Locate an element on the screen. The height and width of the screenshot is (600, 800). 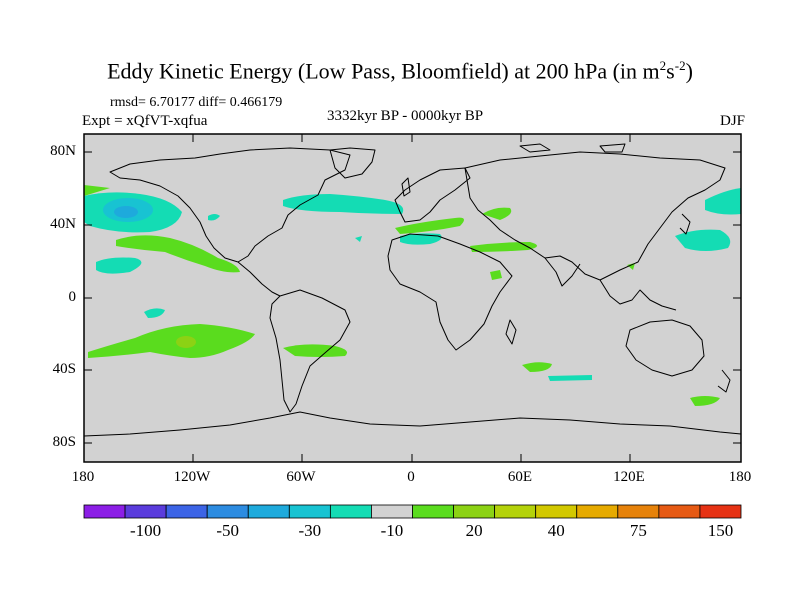
strong-negative-areas is located at coordinates (126, 212).